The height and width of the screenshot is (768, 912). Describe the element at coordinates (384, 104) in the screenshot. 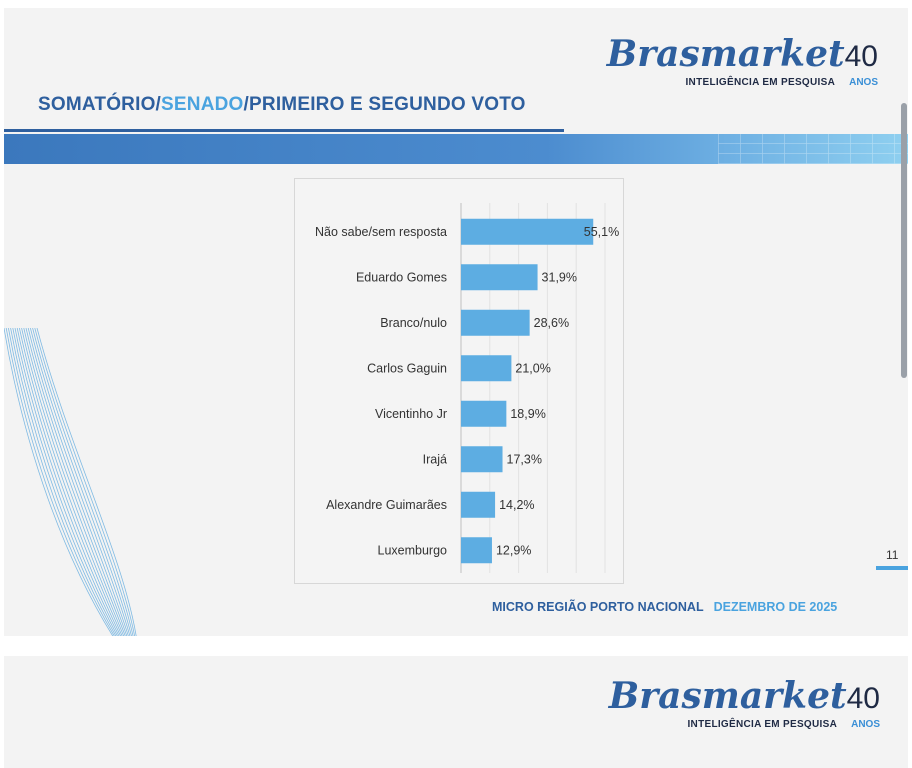

I see `title-part-2: /PRIMEIRO E SEGUNDO VOTO` at that location.